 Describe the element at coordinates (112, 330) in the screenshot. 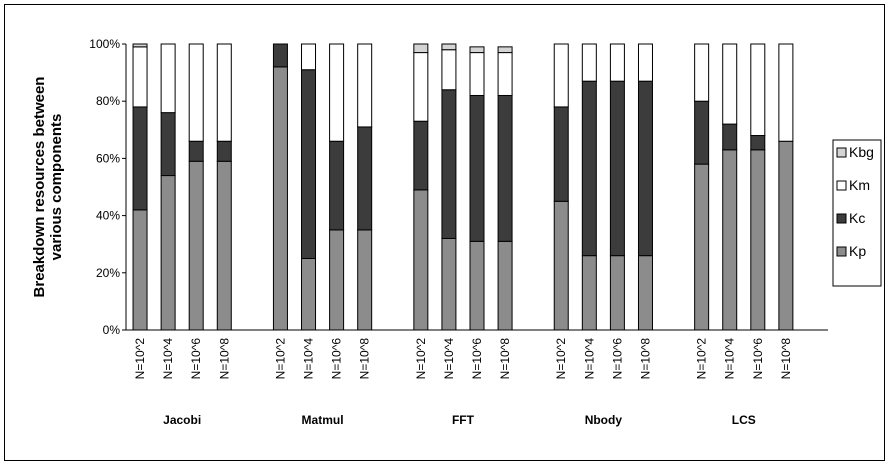

I see `y-tick-label: 0%` at that location.